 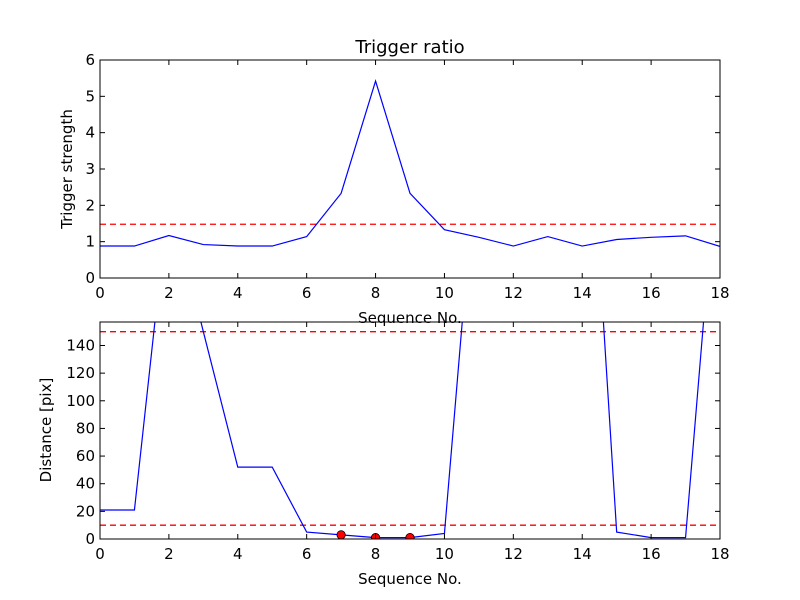 What do you see at coordinates (85, 428) in the screenshot?
I see `bottom-y-tick-label: 80` at bounding box center [85, 428].